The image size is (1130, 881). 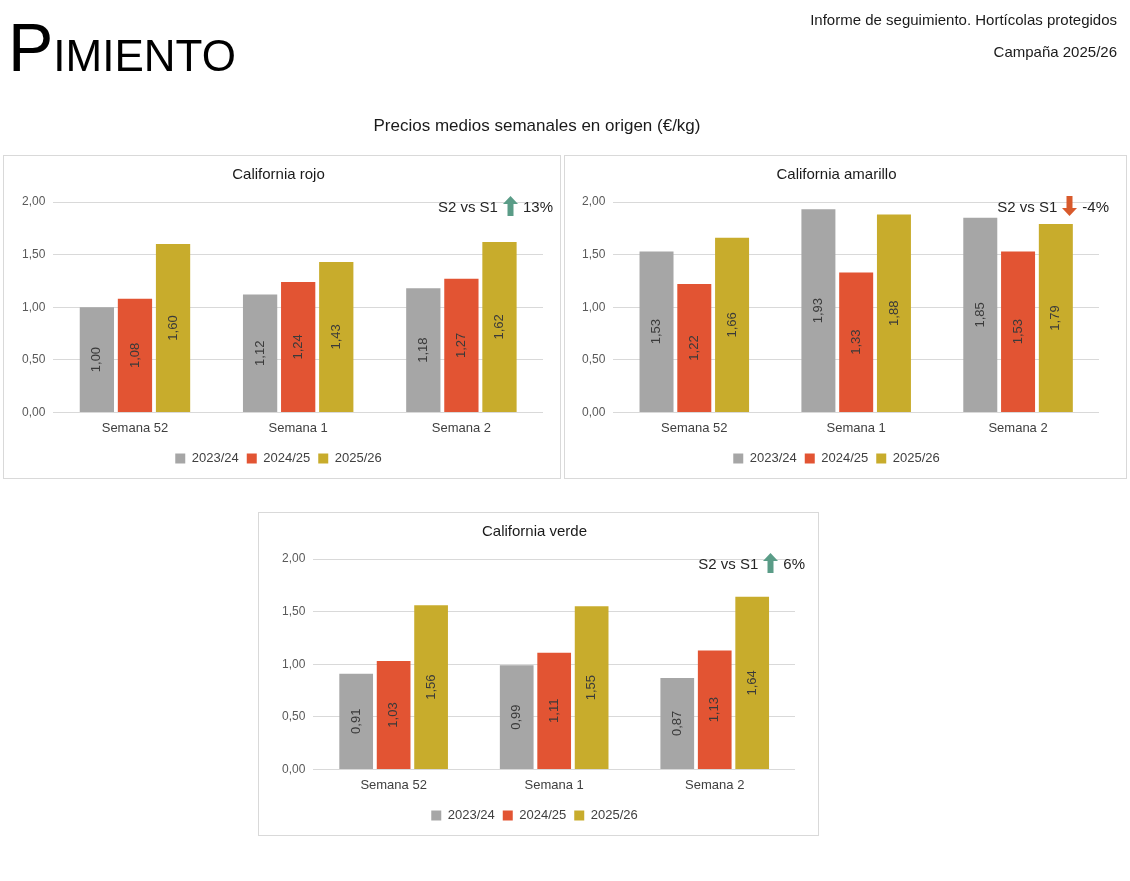 I want to click on data-label: 1,62, so click(x=499, y=327).